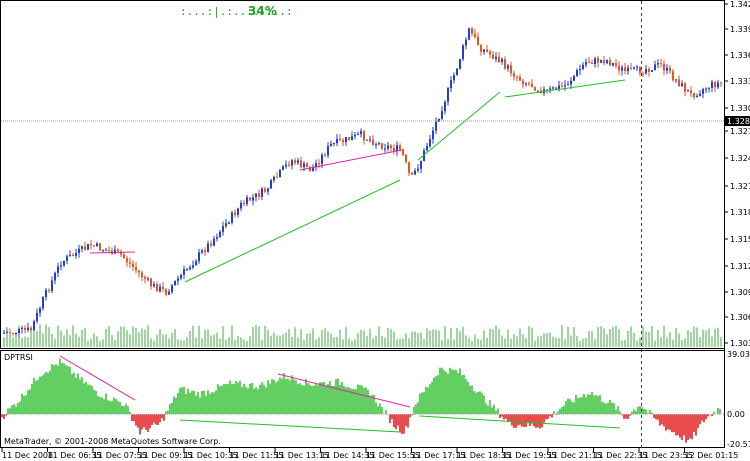 This screenshot has width=750, height=461. Describe the element at coordinates (27, 455) in the screenshot. I see `time-tick-label: 11 Dec 2008` at that location.